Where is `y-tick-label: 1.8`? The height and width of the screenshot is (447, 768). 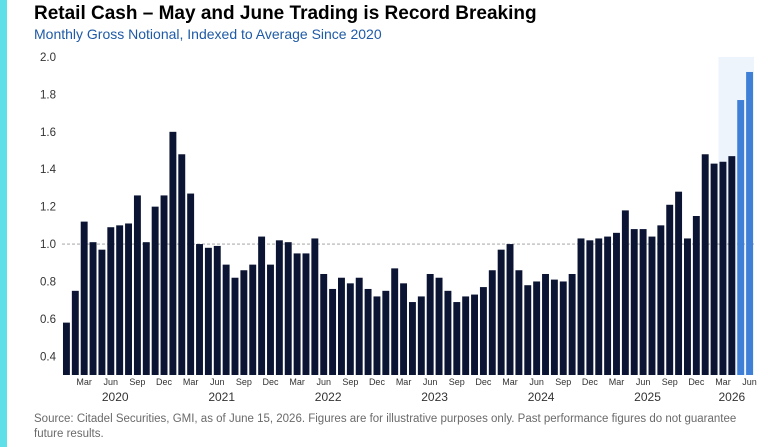
y-tick-label: 1.8 is located at coordinates (48, 95).